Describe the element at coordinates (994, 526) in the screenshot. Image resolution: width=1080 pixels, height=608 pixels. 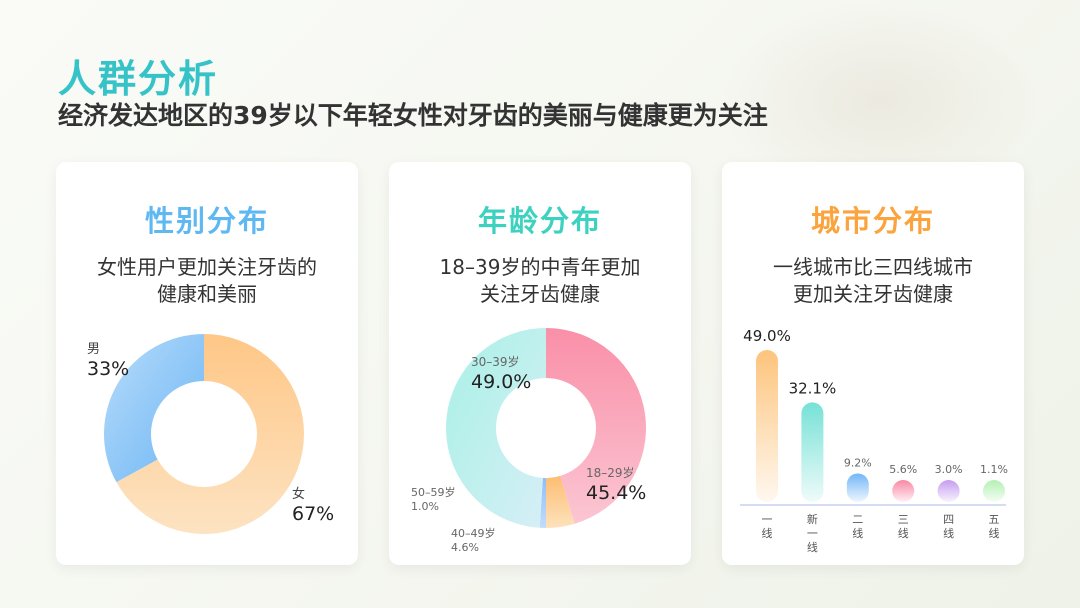
I see `bar-category-label: 五线` at that location.